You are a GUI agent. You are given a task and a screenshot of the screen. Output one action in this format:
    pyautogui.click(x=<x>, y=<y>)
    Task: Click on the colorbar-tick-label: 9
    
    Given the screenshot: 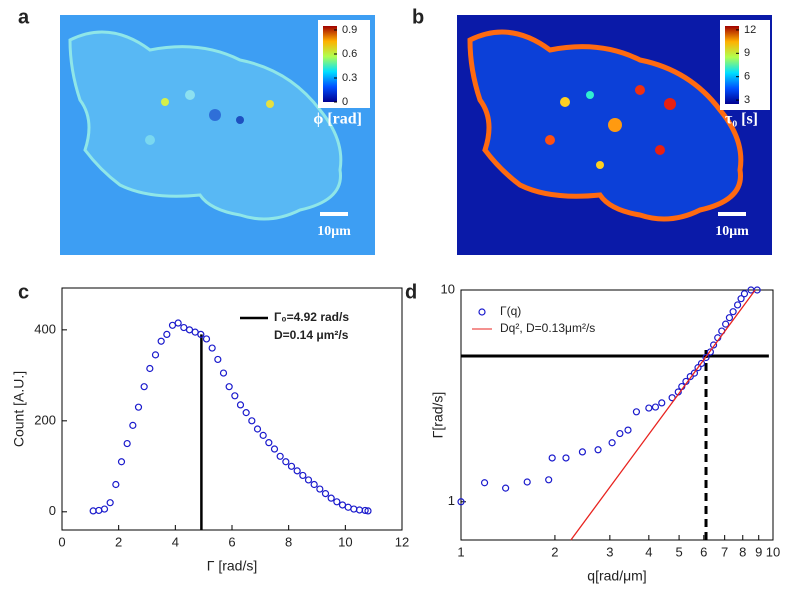 What is the action you would take?
    pyautogui.click(x=747, y=53)
    